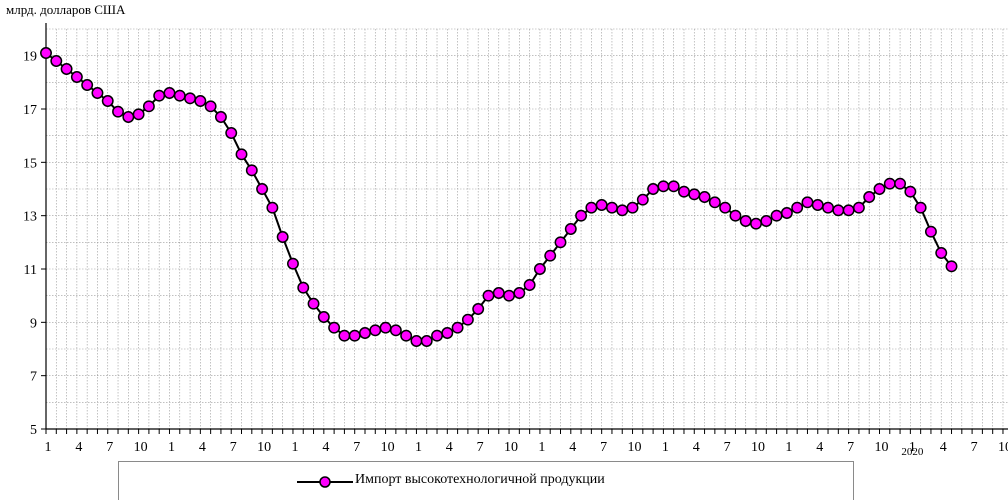 Image resolution: width=1008 pixels, height=500 pixels. I want to click on year-label: 2020, so click(912, 452).